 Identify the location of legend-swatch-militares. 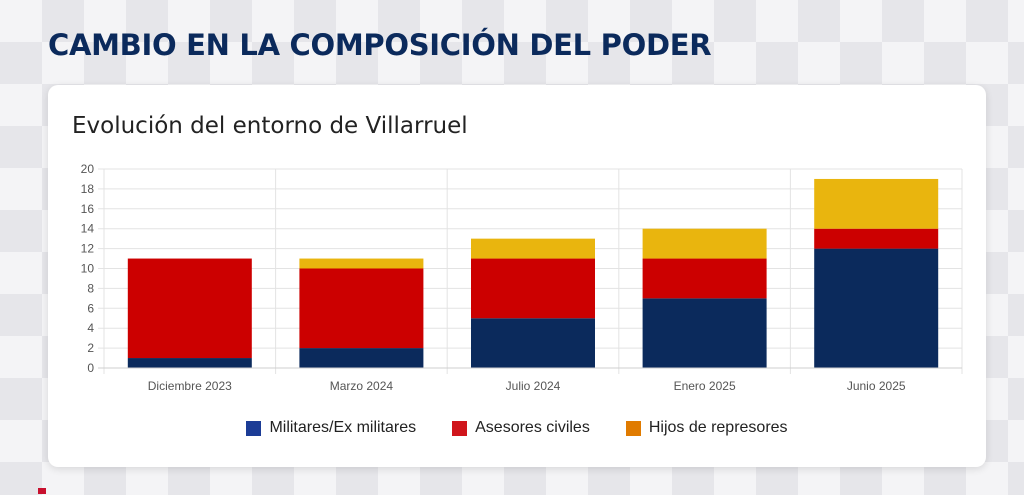
(254, 428).